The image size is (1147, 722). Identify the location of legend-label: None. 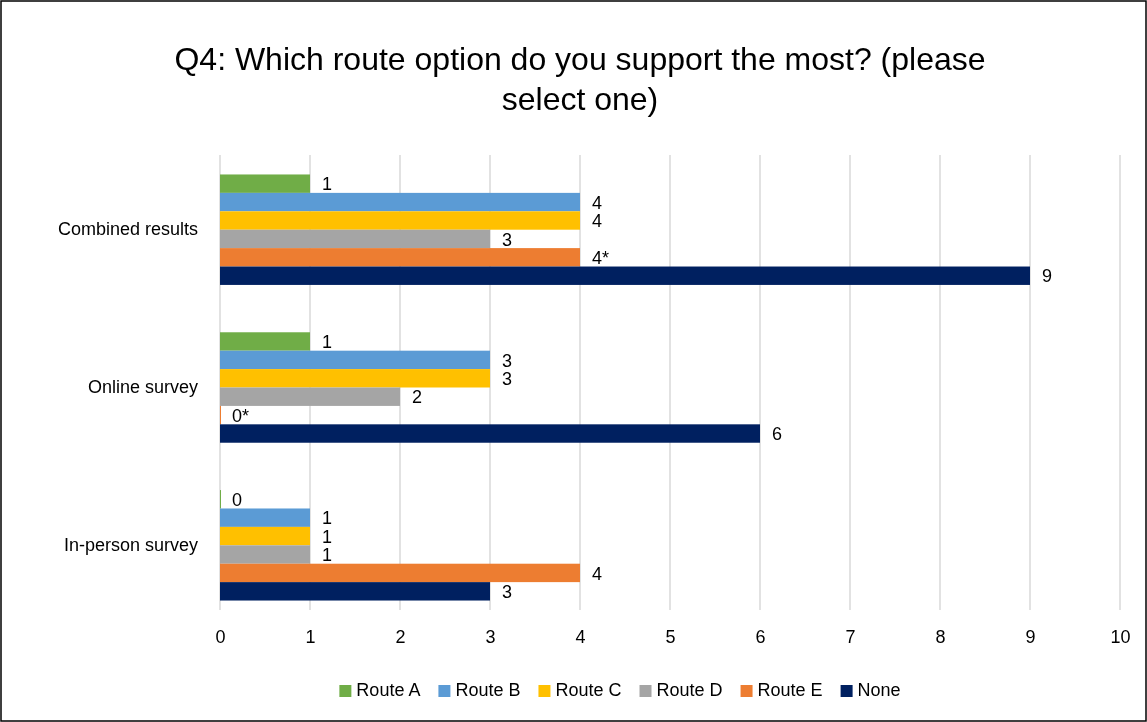
(879, 689).